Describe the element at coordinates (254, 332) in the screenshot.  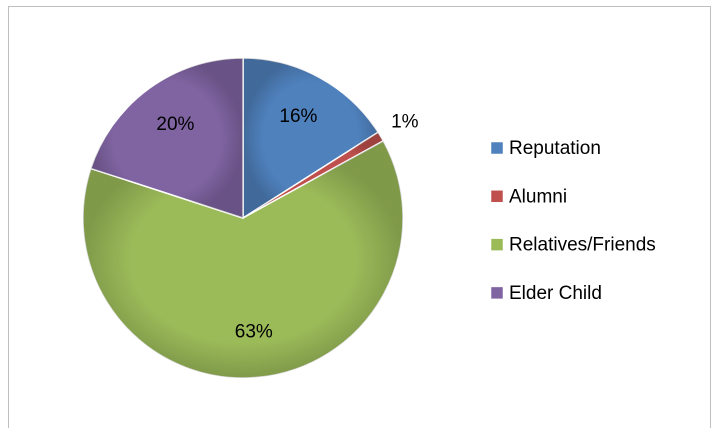
I see `data-label: 63%` at that location.